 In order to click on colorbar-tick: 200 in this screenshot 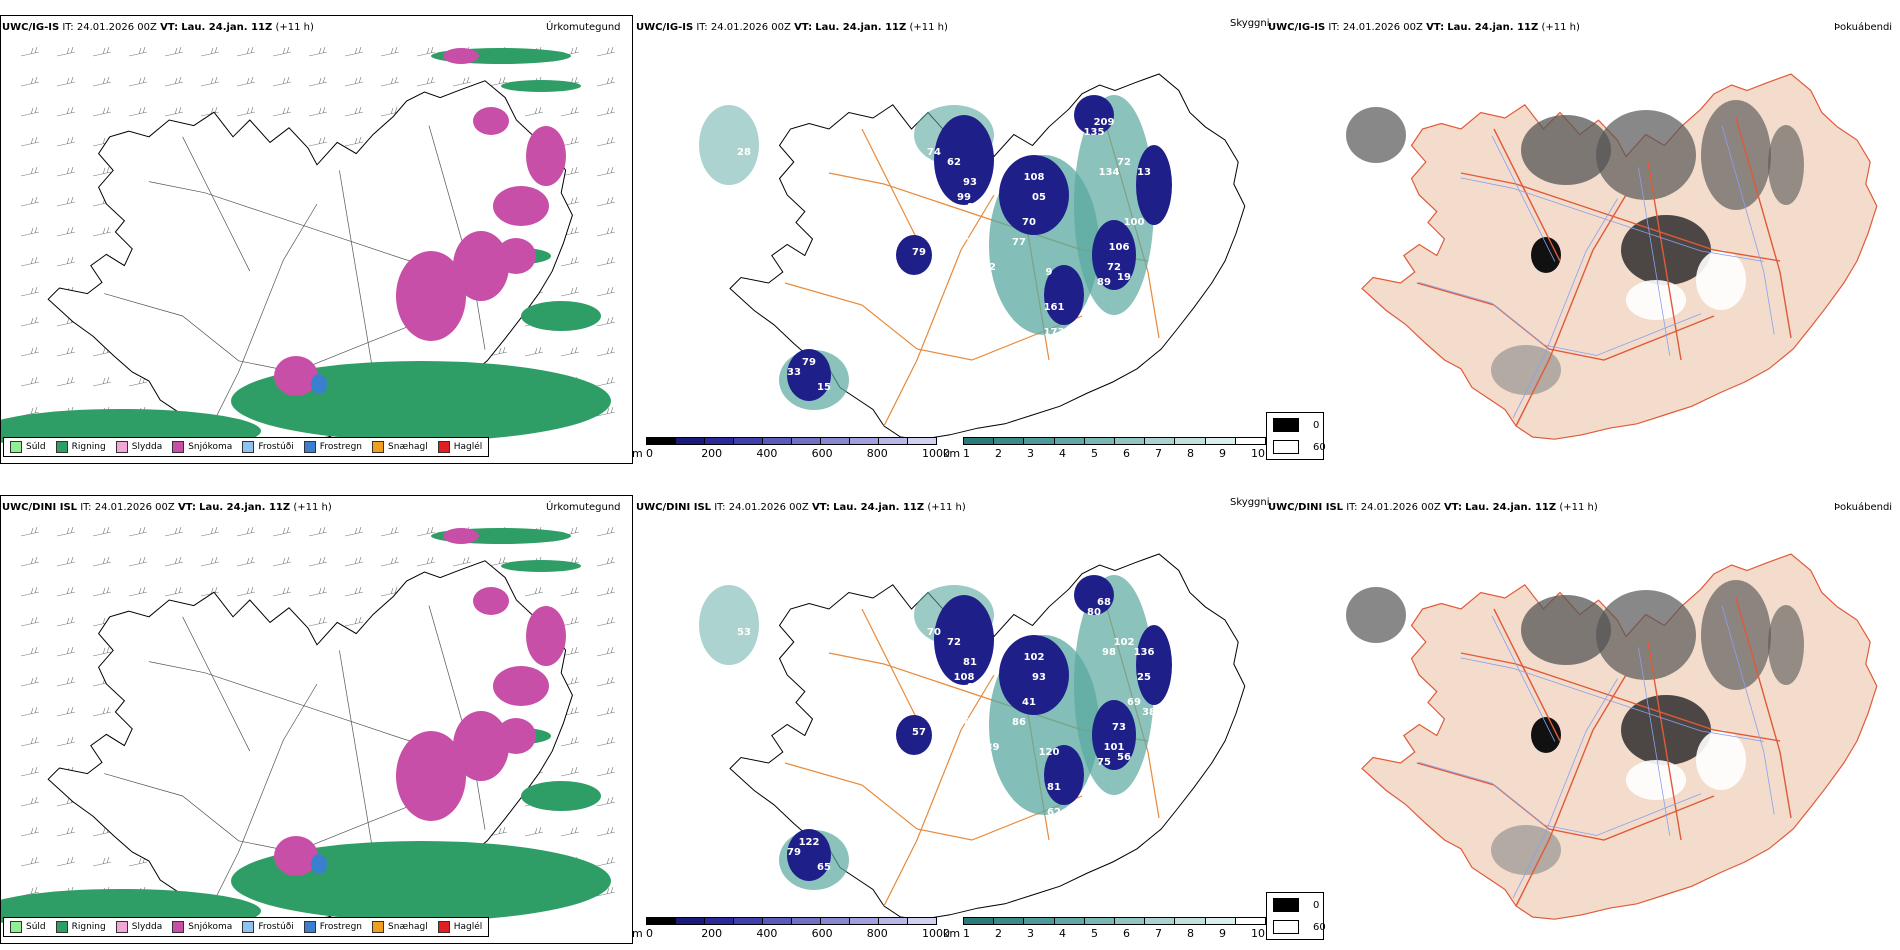, I will do `click(712, 453)`.